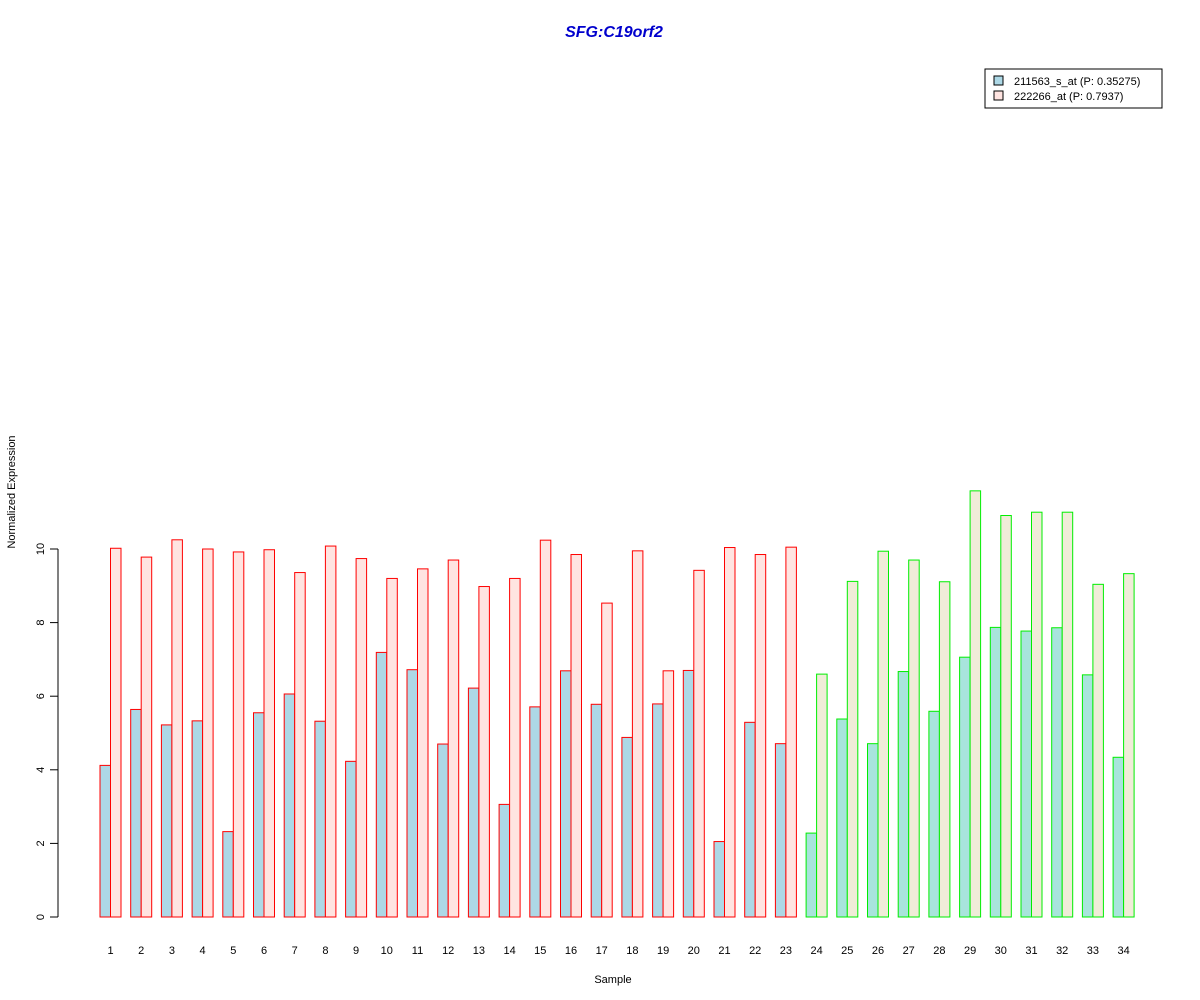  Describe the element at coordinates (540, 951) in the screenshot. I see `x-tick-label: 15` at that location.